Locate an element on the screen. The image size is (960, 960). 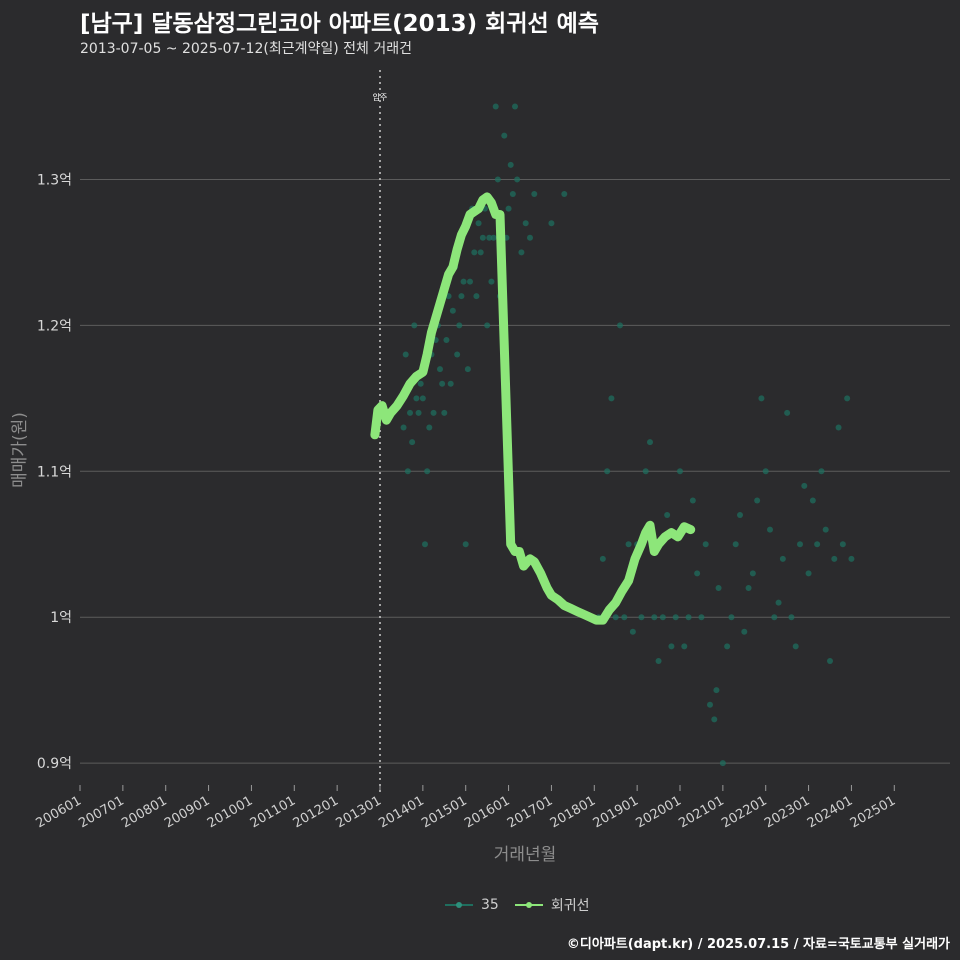
y-axis-label: 매매가(원) is located at coordinates (19, 450).